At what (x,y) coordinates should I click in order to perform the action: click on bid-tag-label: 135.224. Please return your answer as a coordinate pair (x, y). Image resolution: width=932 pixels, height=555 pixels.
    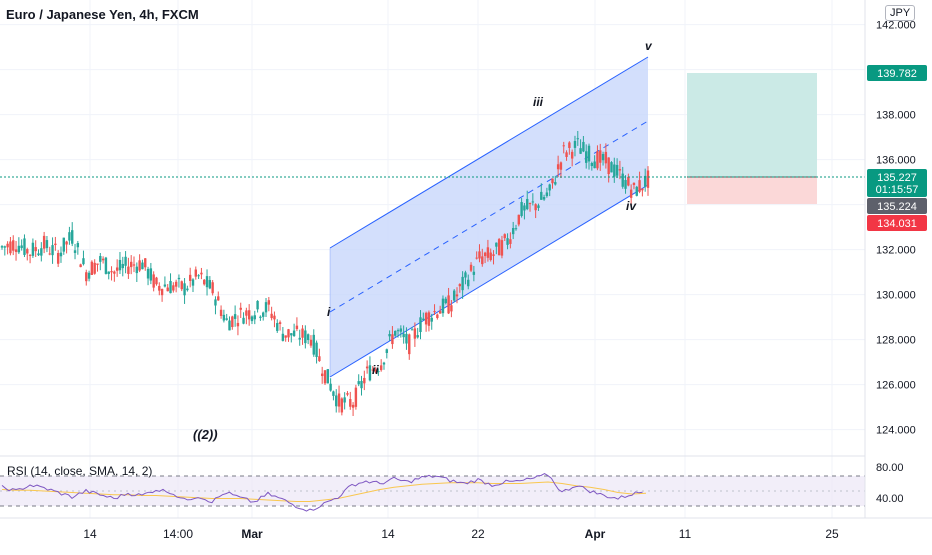
    Looking at the image, I should click on (897, 207).